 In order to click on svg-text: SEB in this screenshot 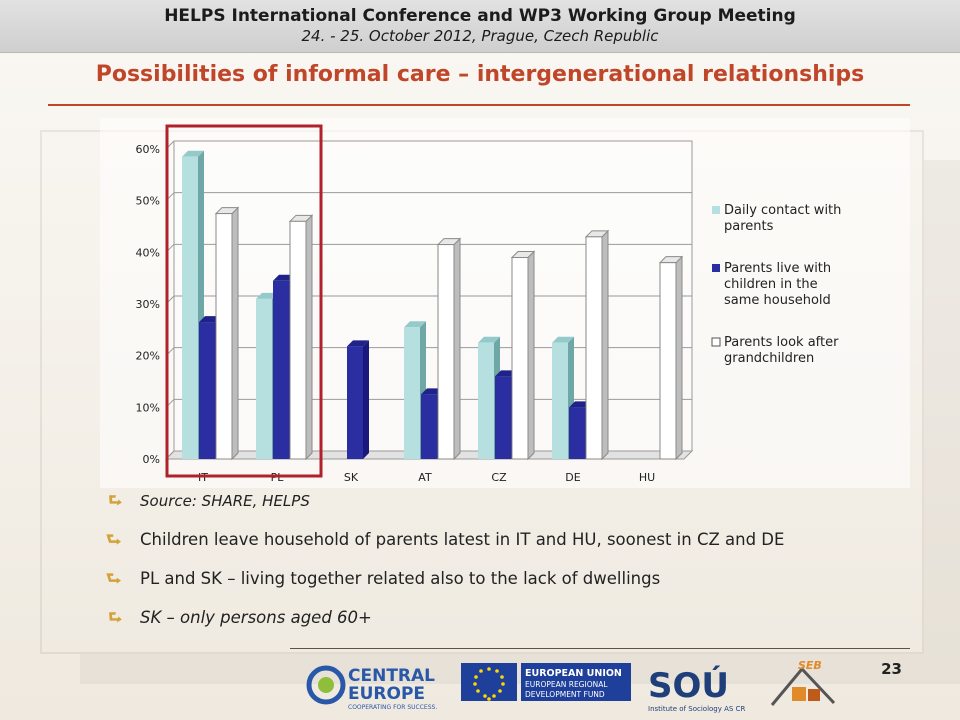, I will do `click(810, 665)`.